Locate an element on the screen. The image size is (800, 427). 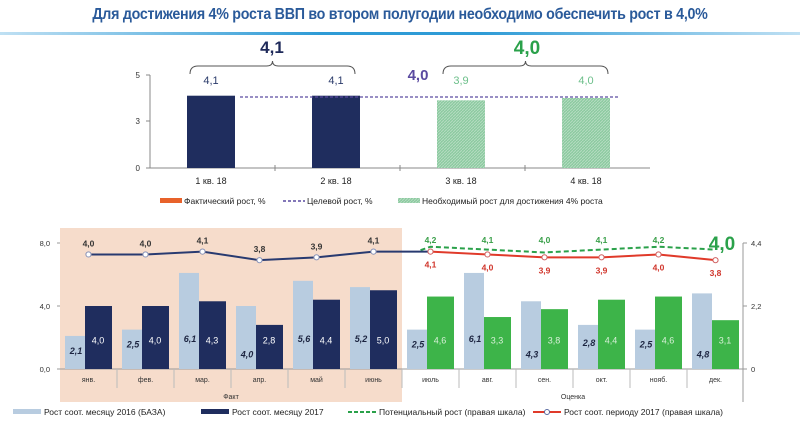
top-y-tick-label: 0 is located at coordinates (138, 168).